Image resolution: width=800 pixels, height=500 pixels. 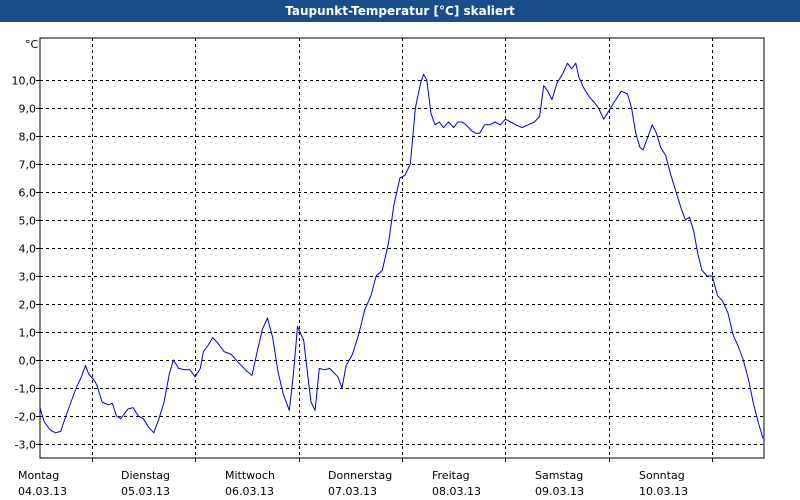 What do you see at coordinates (663, 491) in the screenshot?
I see `x-tick-label-date: 10.03.13` at bounding box center [663, 491].